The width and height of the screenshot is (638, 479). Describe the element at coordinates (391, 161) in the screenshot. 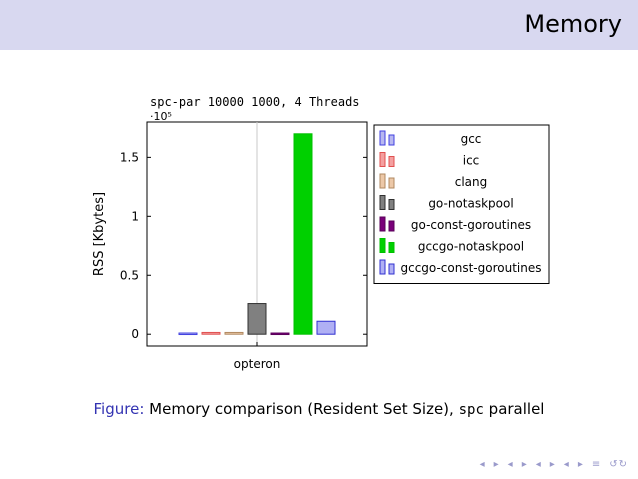

I see `legend-swatch-small-icc` at that location.